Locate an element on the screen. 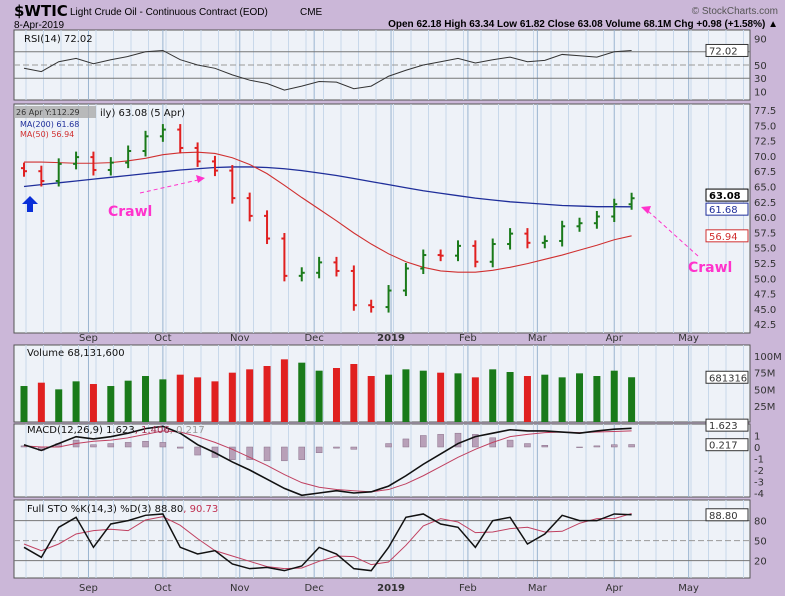 The height and width of the screenshot is (596, 785). y-tick-label: -1 is located at coordinates (759, 460).